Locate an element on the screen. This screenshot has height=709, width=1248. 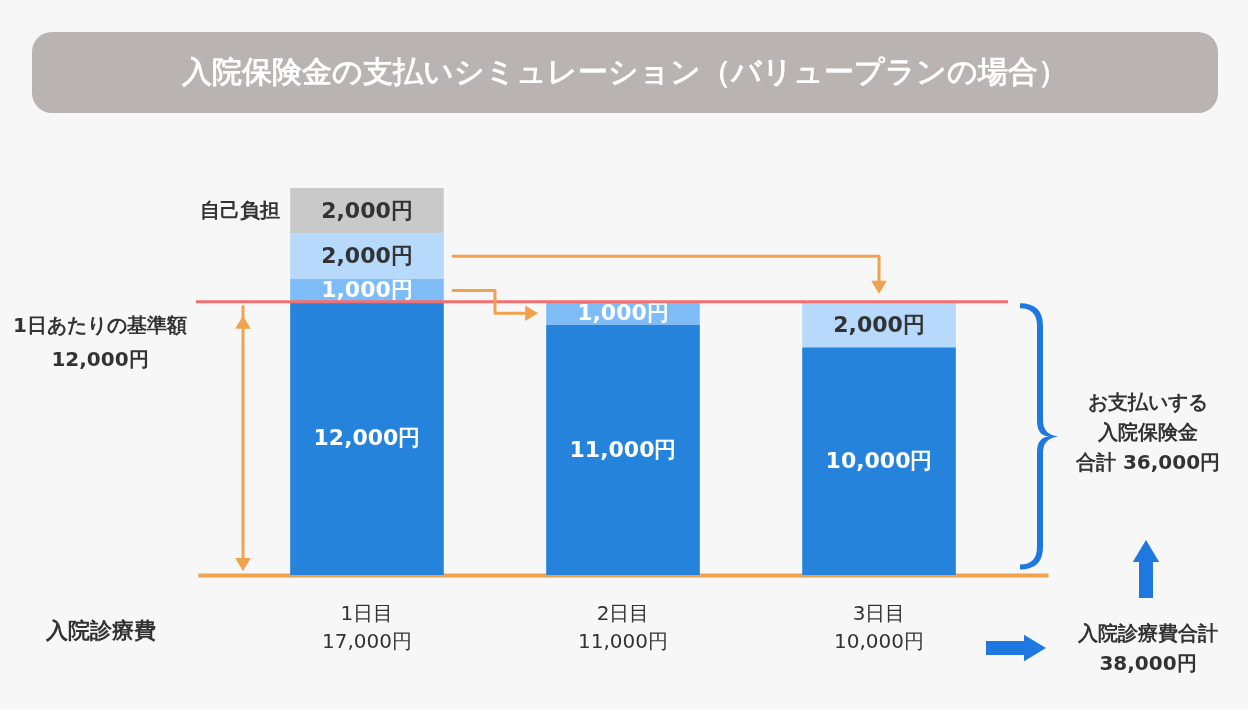
x-tick-label: 2日目 11,000円 is located at coordinates (623, 626).